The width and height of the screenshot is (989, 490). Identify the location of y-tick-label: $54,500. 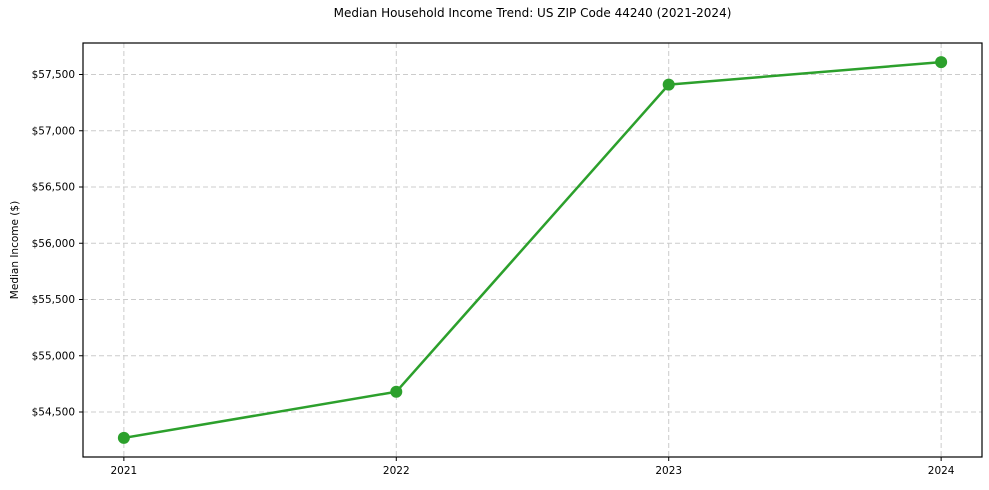
(53, 413).